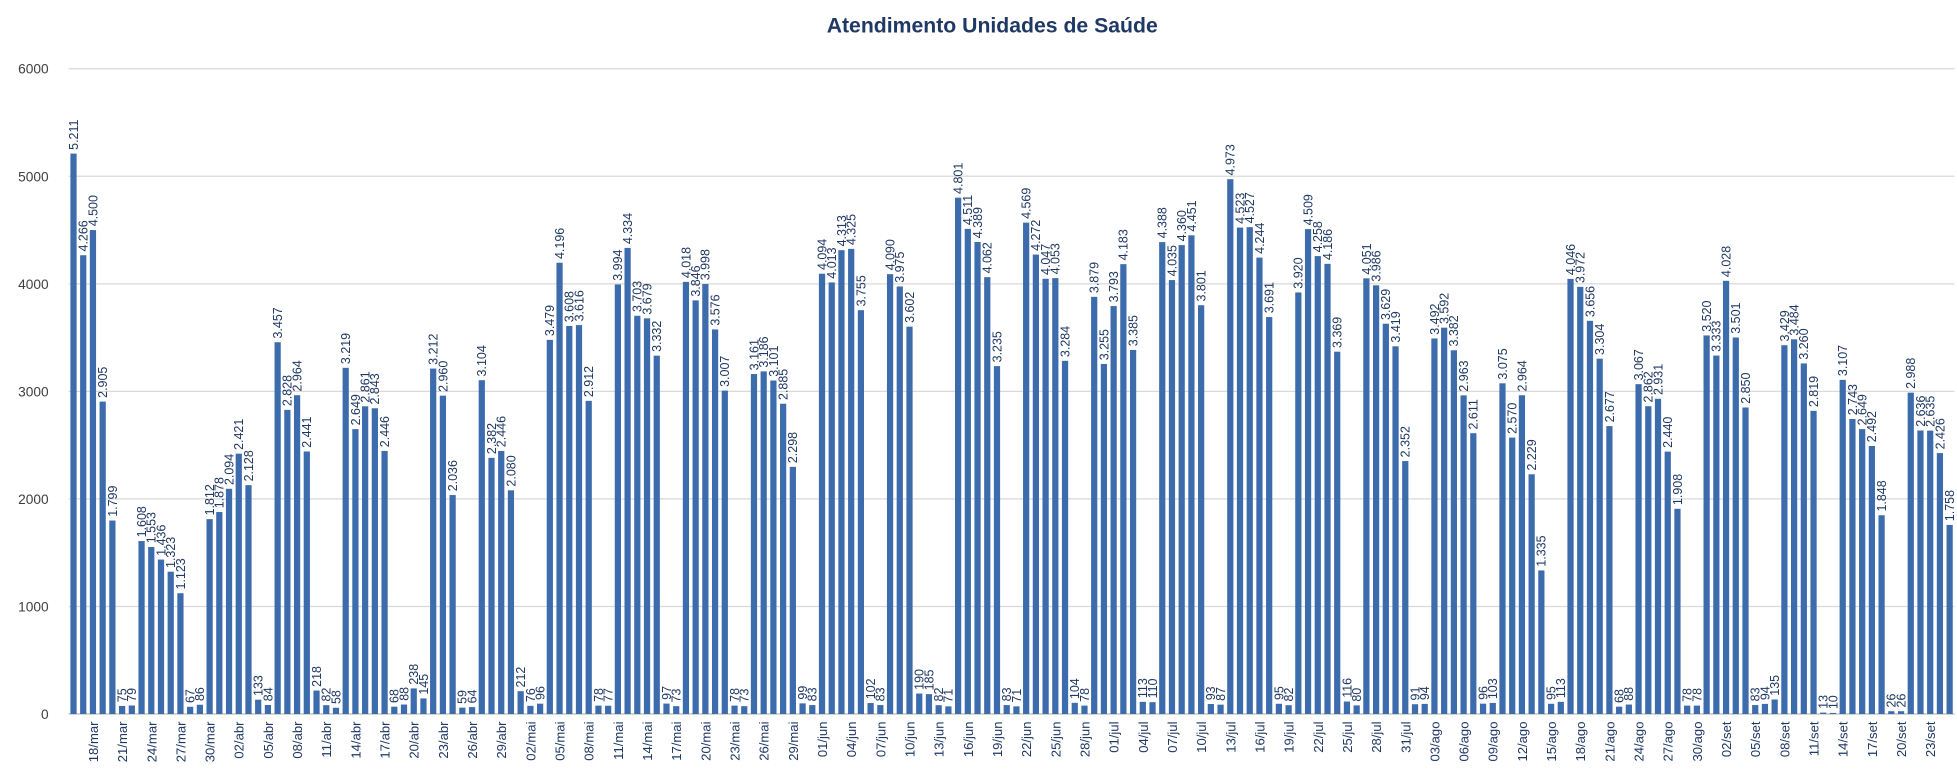  Describe the element at coordinates (1270, 297) in the screenshot. I see `data-label: 3.691` at that location.